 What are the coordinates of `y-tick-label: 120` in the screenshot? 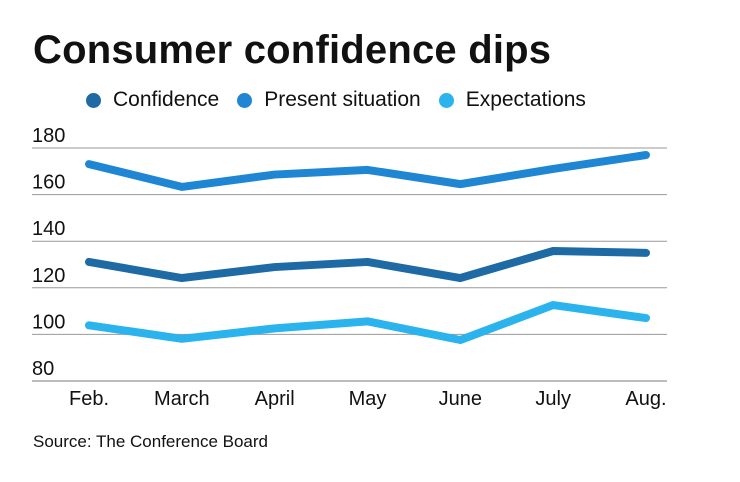 It's located at (48, 276).